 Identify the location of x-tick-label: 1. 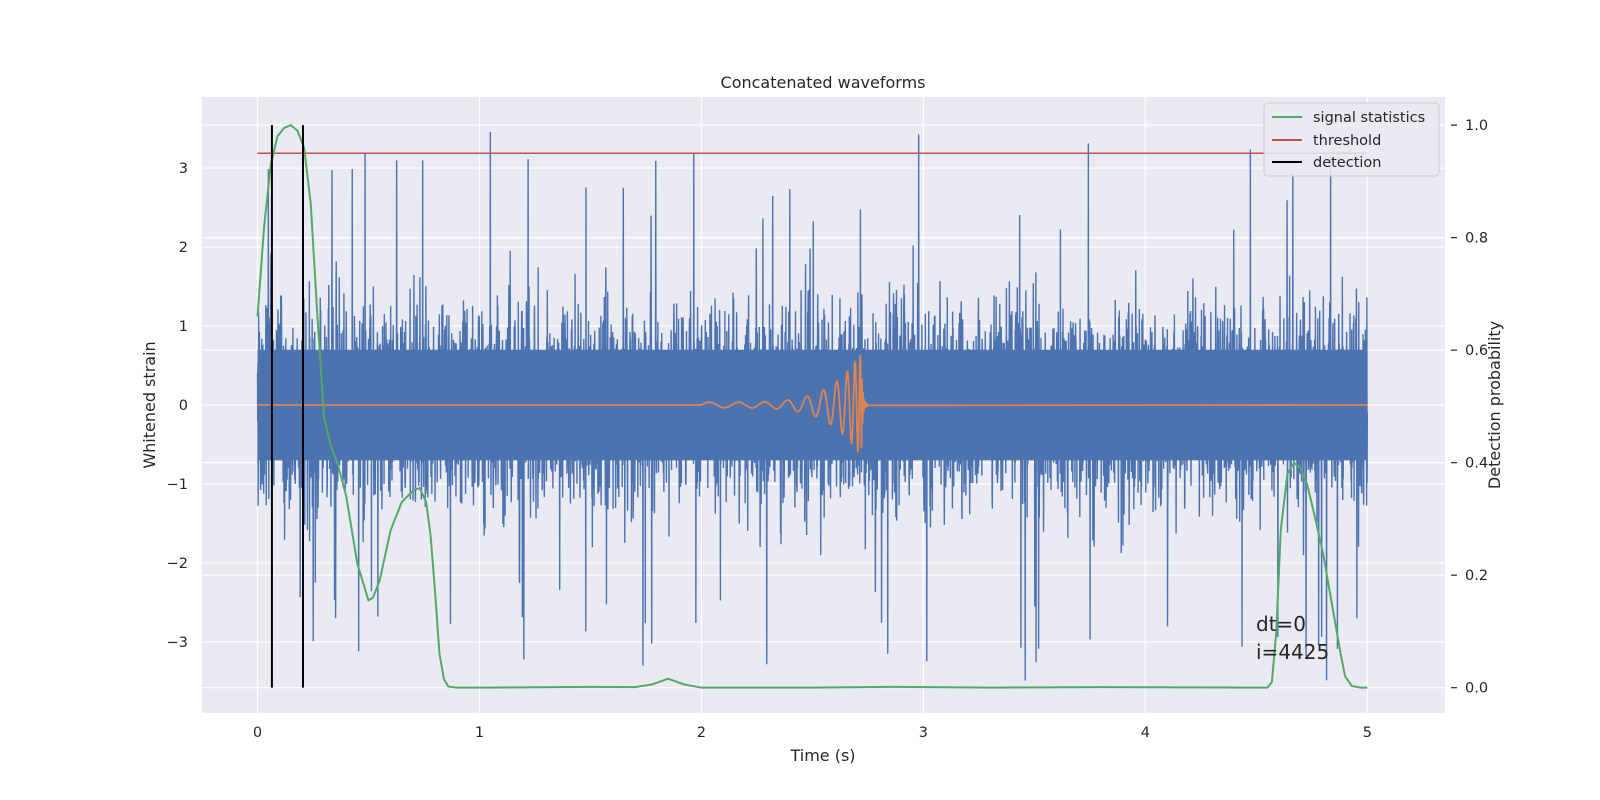
(479, 733).